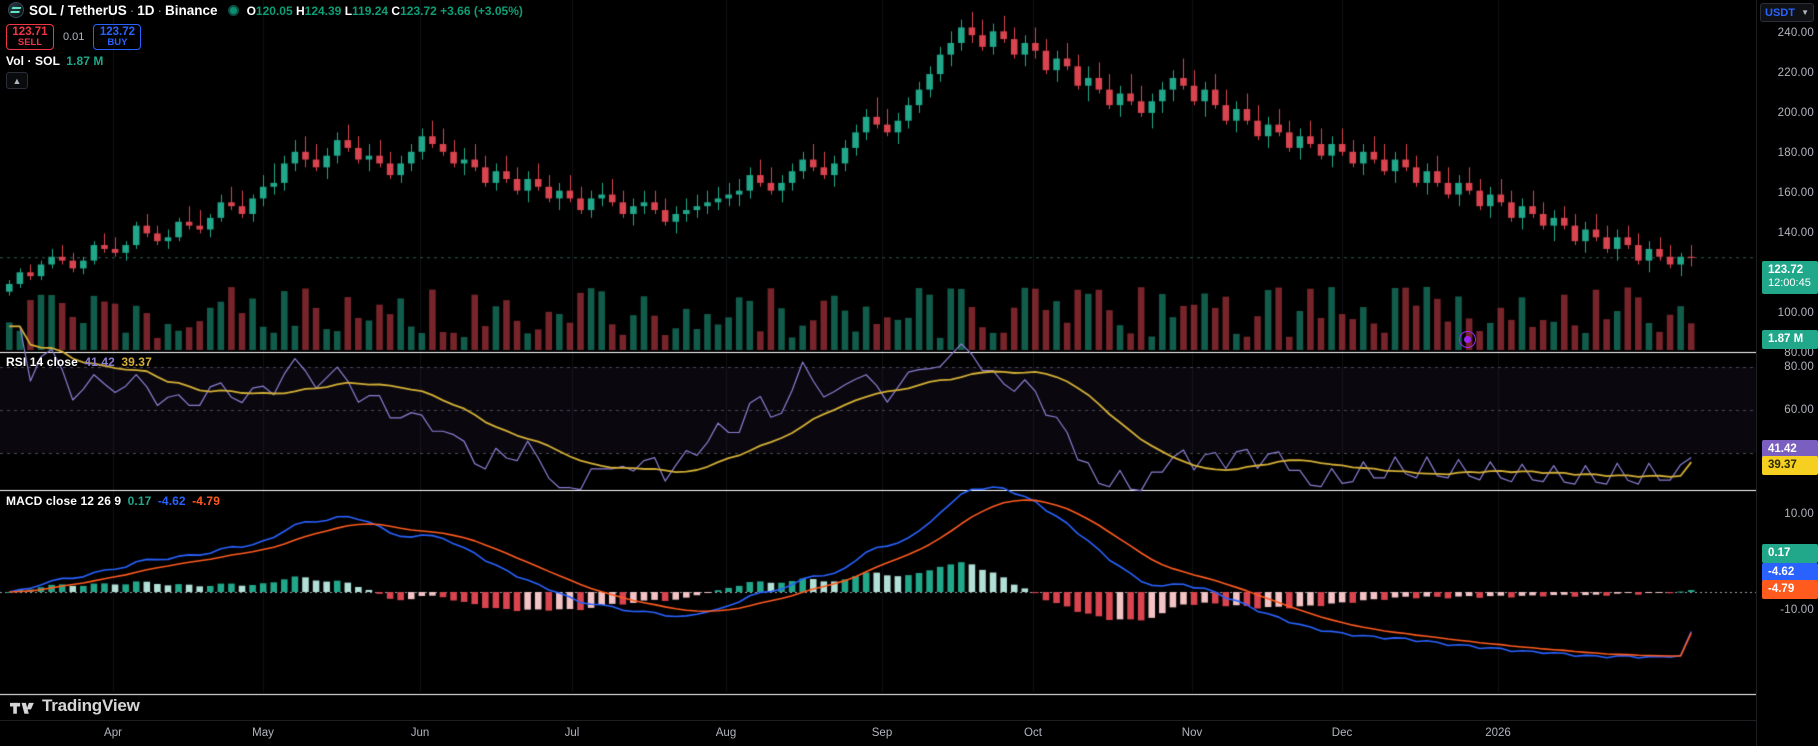 The width and height of the screenshot is (1818, 746). What do you see at coordinates (33, 61) in the screenshot?
I see `volume-legend-label: Vol · SOL` at bounding box center [33, 61].